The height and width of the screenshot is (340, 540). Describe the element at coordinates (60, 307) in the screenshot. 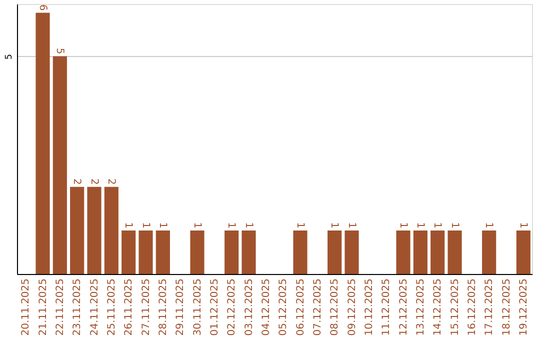

I see `x-tick-label: 22.11.2025` at that location.